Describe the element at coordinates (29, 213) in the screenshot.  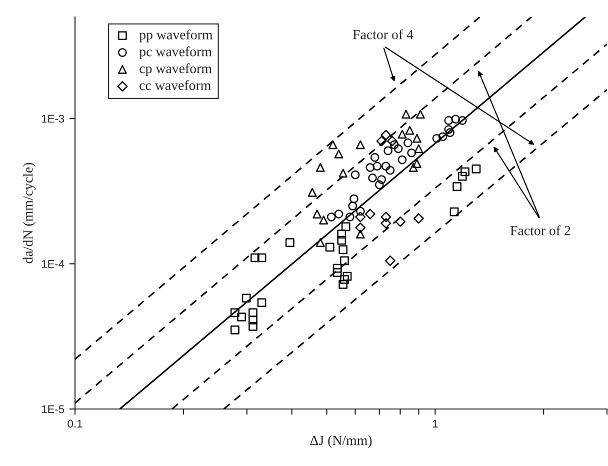
I see `y-axis-title: da/dN (mm/cycle)` at that location.